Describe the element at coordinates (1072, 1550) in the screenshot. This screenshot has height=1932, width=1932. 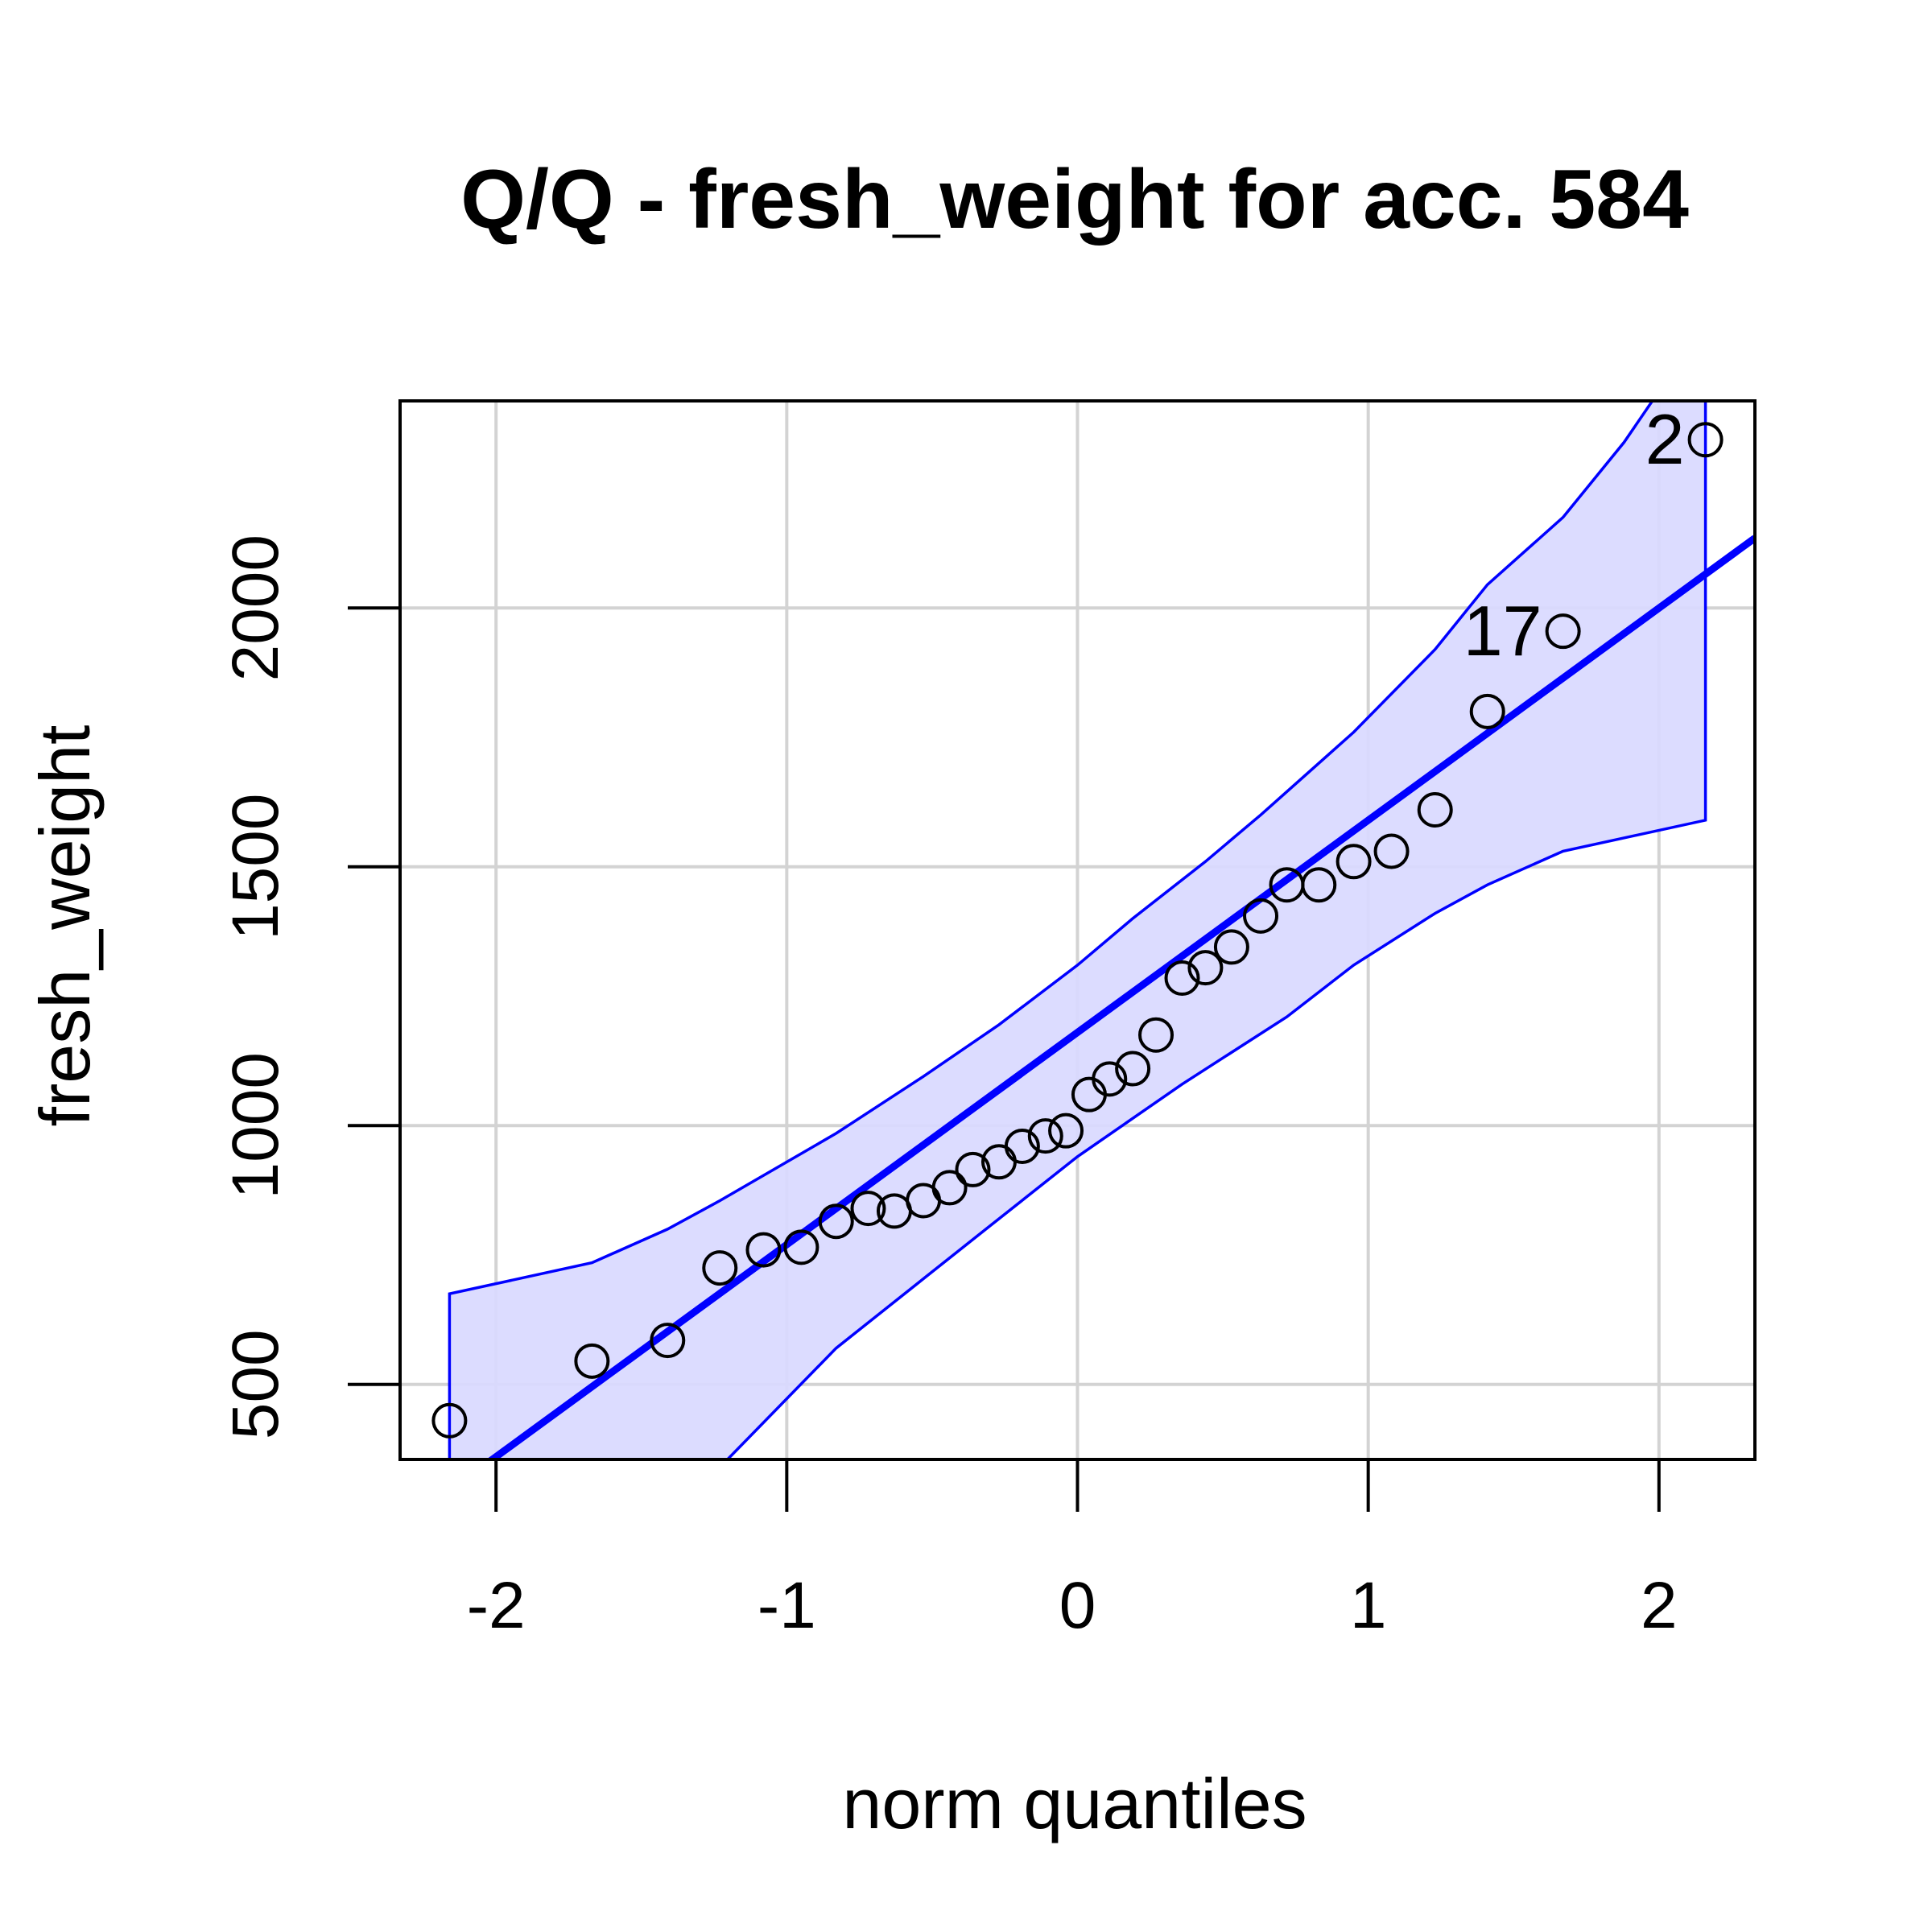
I see `x-axis: -2 -1 0 1 2` at that location.